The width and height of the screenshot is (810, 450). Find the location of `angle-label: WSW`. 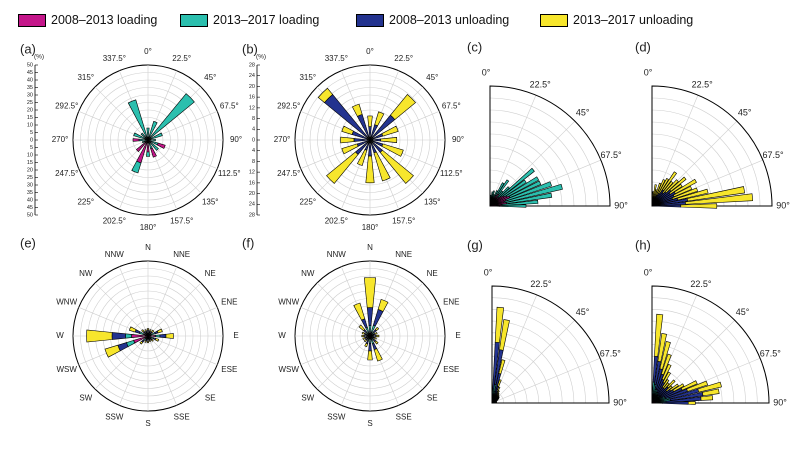

angle-label: WSW is located at coordinates (66, 369).